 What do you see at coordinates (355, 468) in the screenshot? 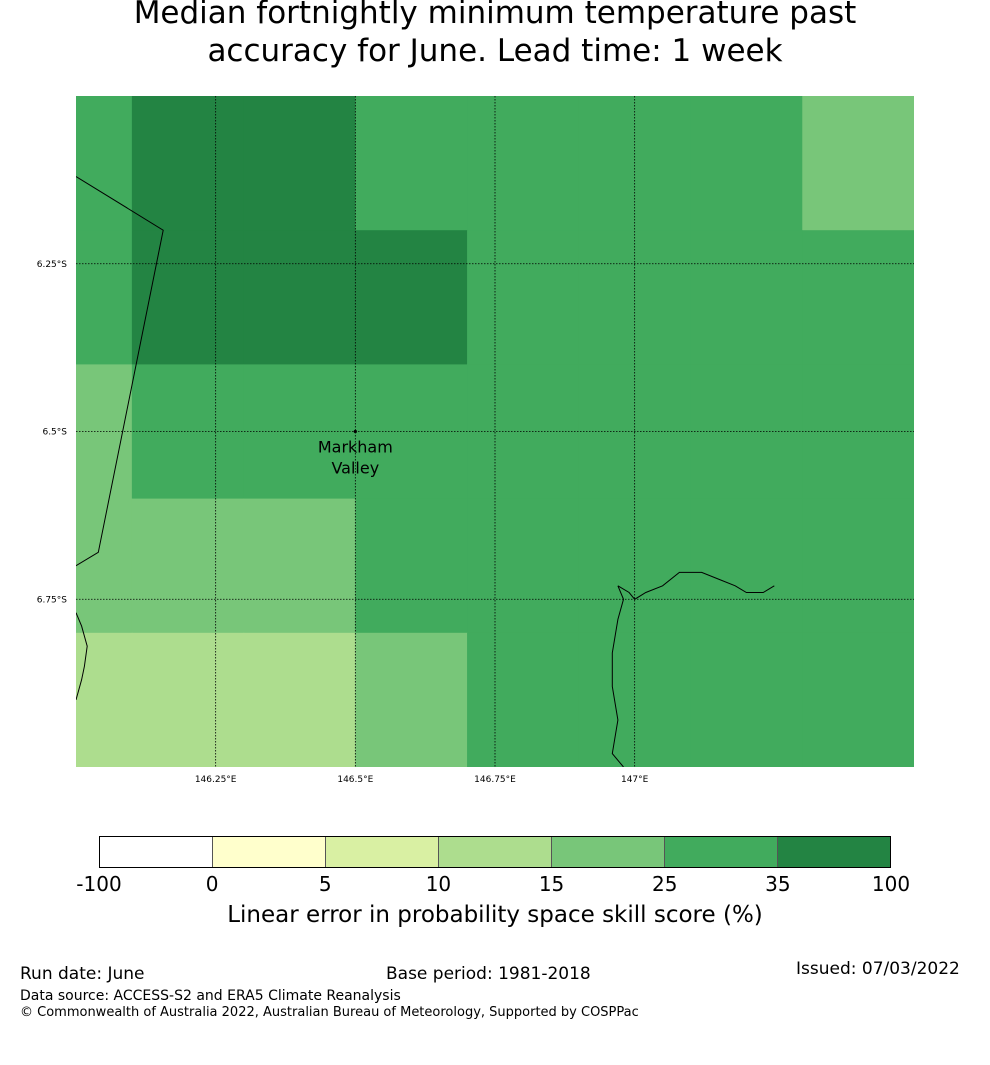
I see `place-label-line-2: Valley` at bounding box center [355, 468].